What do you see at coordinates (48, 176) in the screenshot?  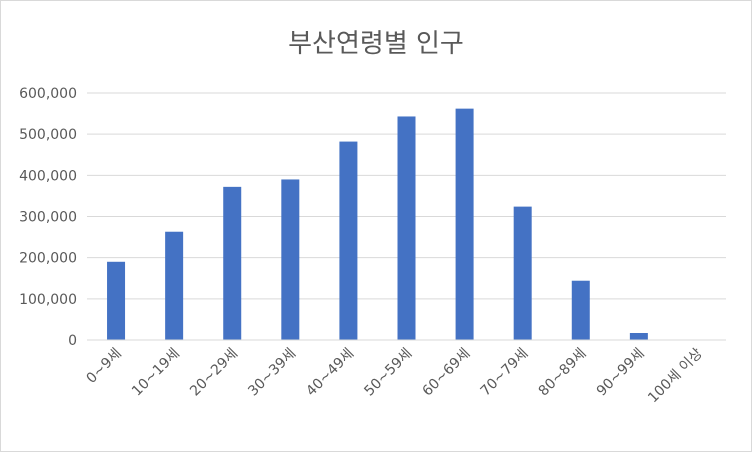 I see `y-tick-label: 400,000` at bounding box center [48, 176].